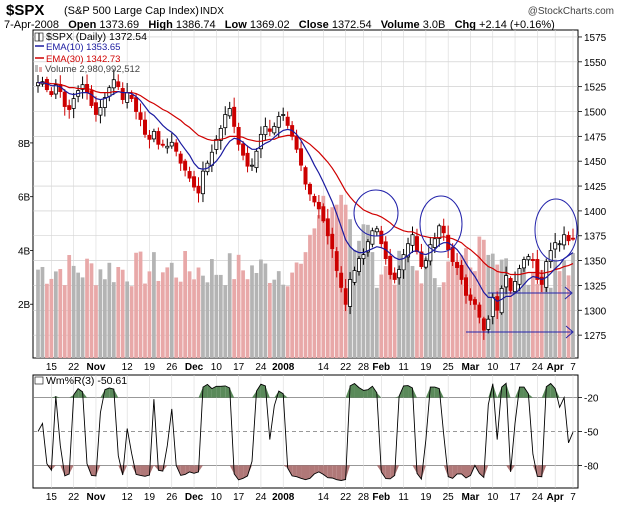 This screenshot has height=507, width=620. What do you see at coordinates (96, 497) in the screenshot?
I see `x-tick-label: Nov` at bounding box center [96, 497].